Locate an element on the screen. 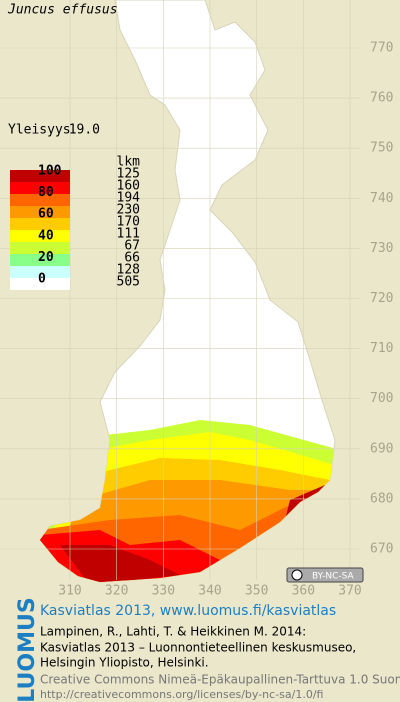  x-tick-label: 340 is located at coordinates (209, 591).